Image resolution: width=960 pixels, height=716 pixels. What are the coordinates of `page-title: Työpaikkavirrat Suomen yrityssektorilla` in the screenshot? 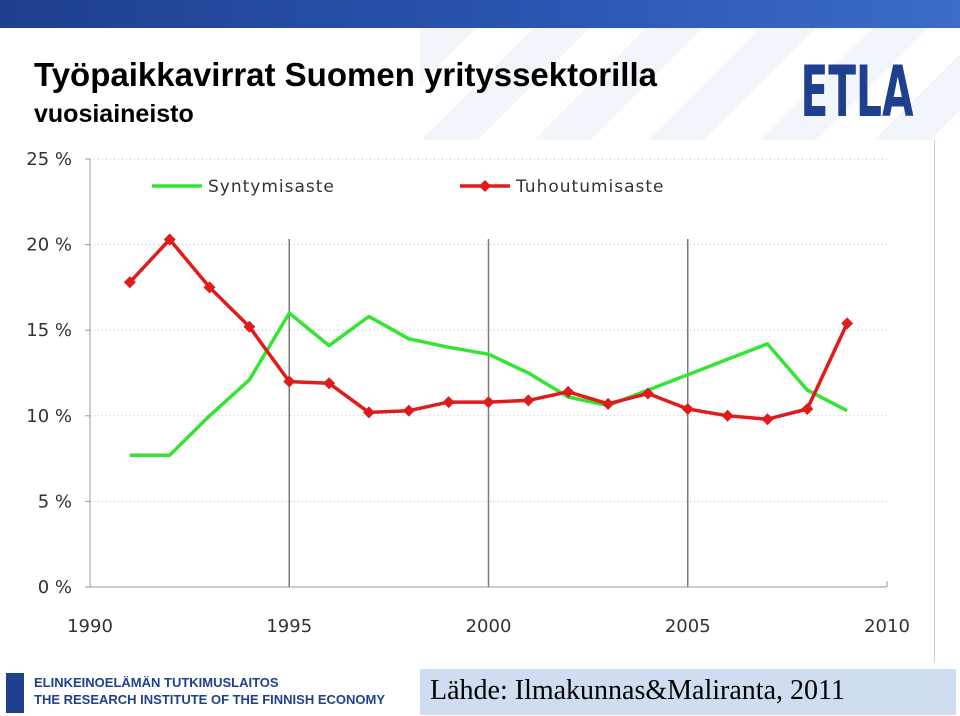 It's located at (345, 74).